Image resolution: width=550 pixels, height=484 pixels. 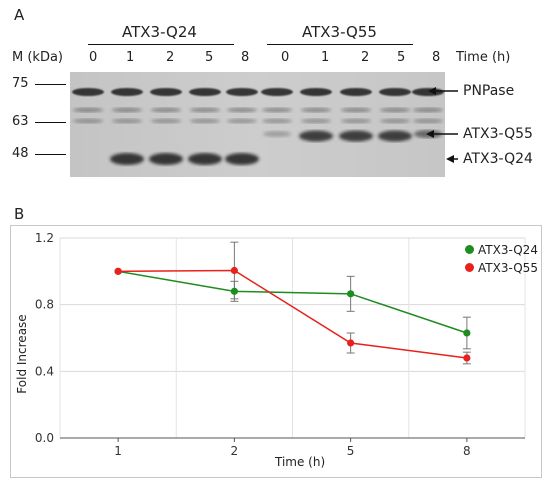 I want to click on x-tick-label: 8, so click(x=467, y=451).